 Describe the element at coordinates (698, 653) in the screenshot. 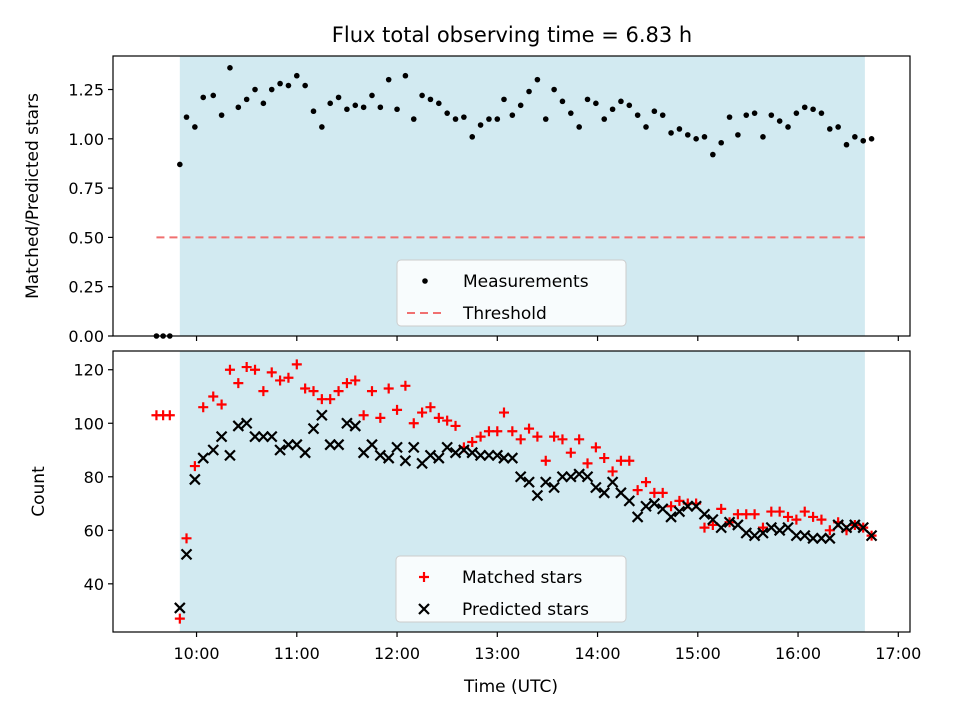

I see `x-tick-label: 15:00` at that location.